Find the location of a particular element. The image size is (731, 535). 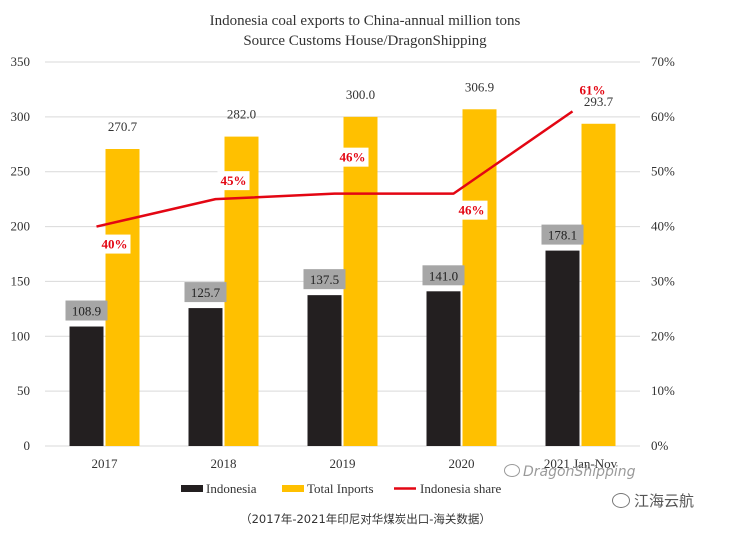

legend-swatch-indonesia is located at coordinates (192, 488).